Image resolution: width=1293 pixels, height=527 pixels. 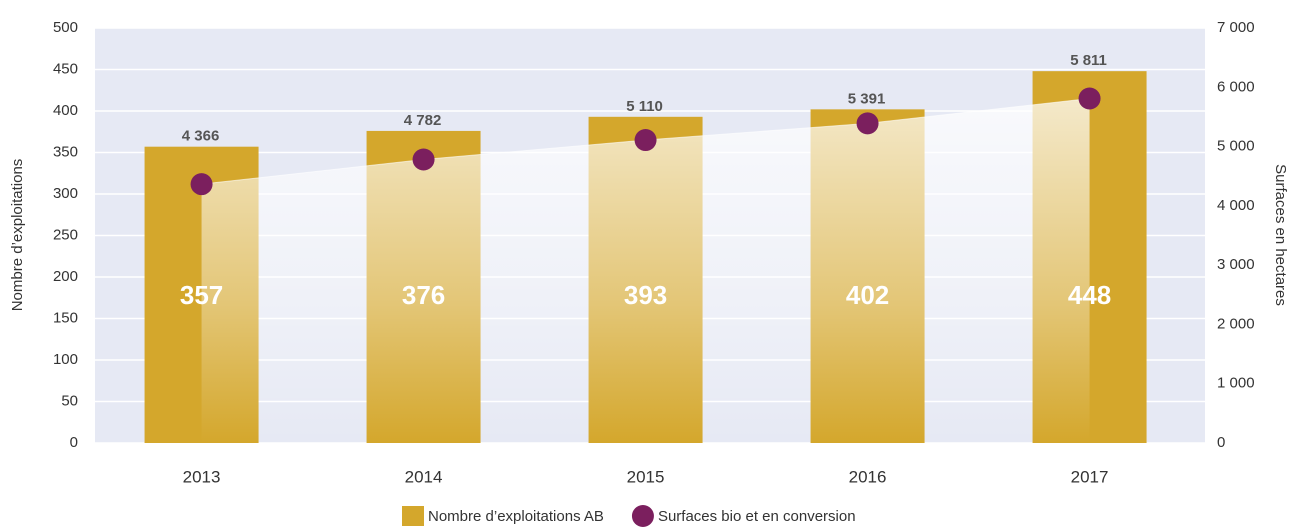 What do you see at coordinates (646, 476) in the screenshot?
I see `x-tick-label: 2015` at bounding box center [646, 476].